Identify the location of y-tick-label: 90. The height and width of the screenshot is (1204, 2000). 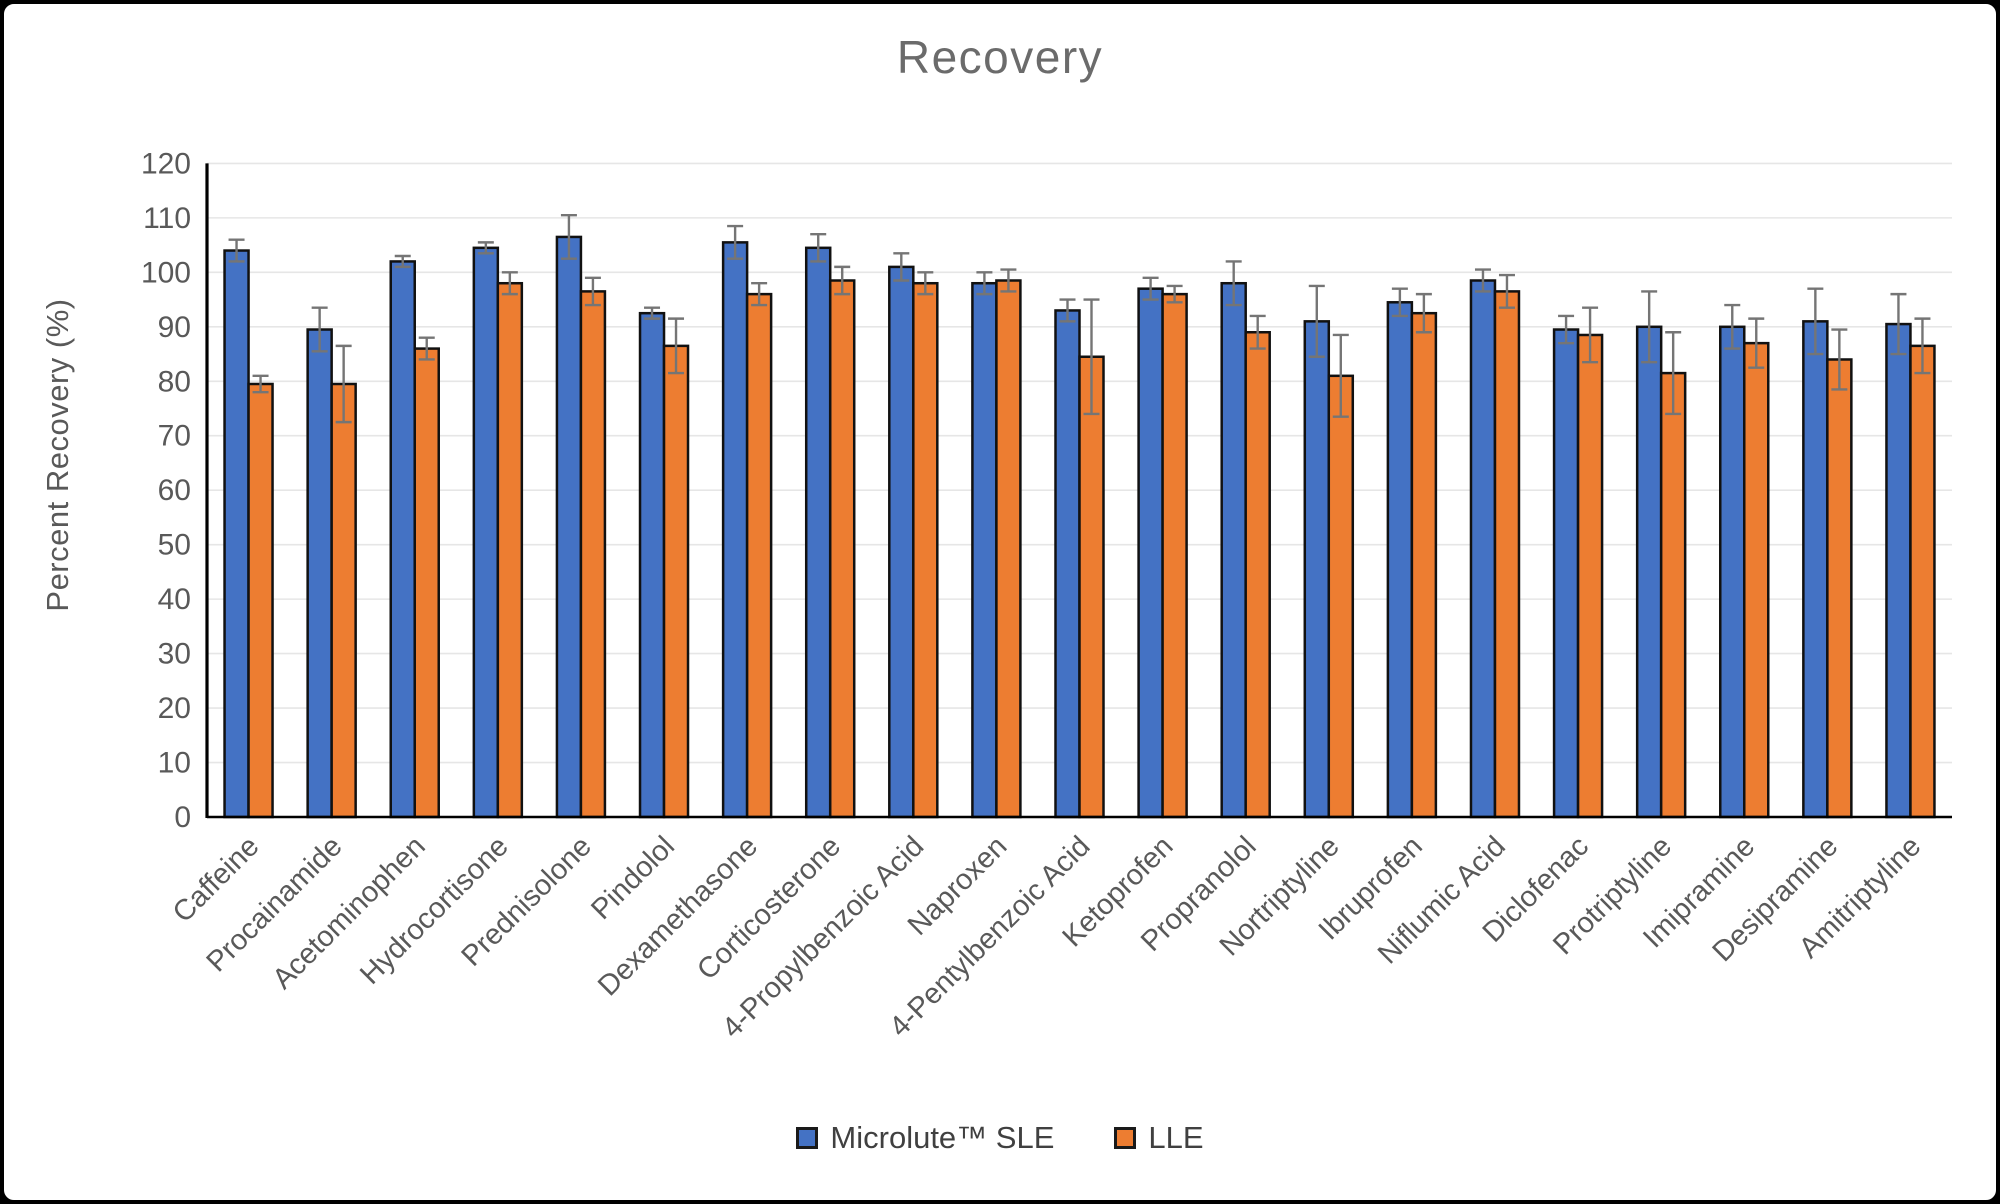
(174, 327).